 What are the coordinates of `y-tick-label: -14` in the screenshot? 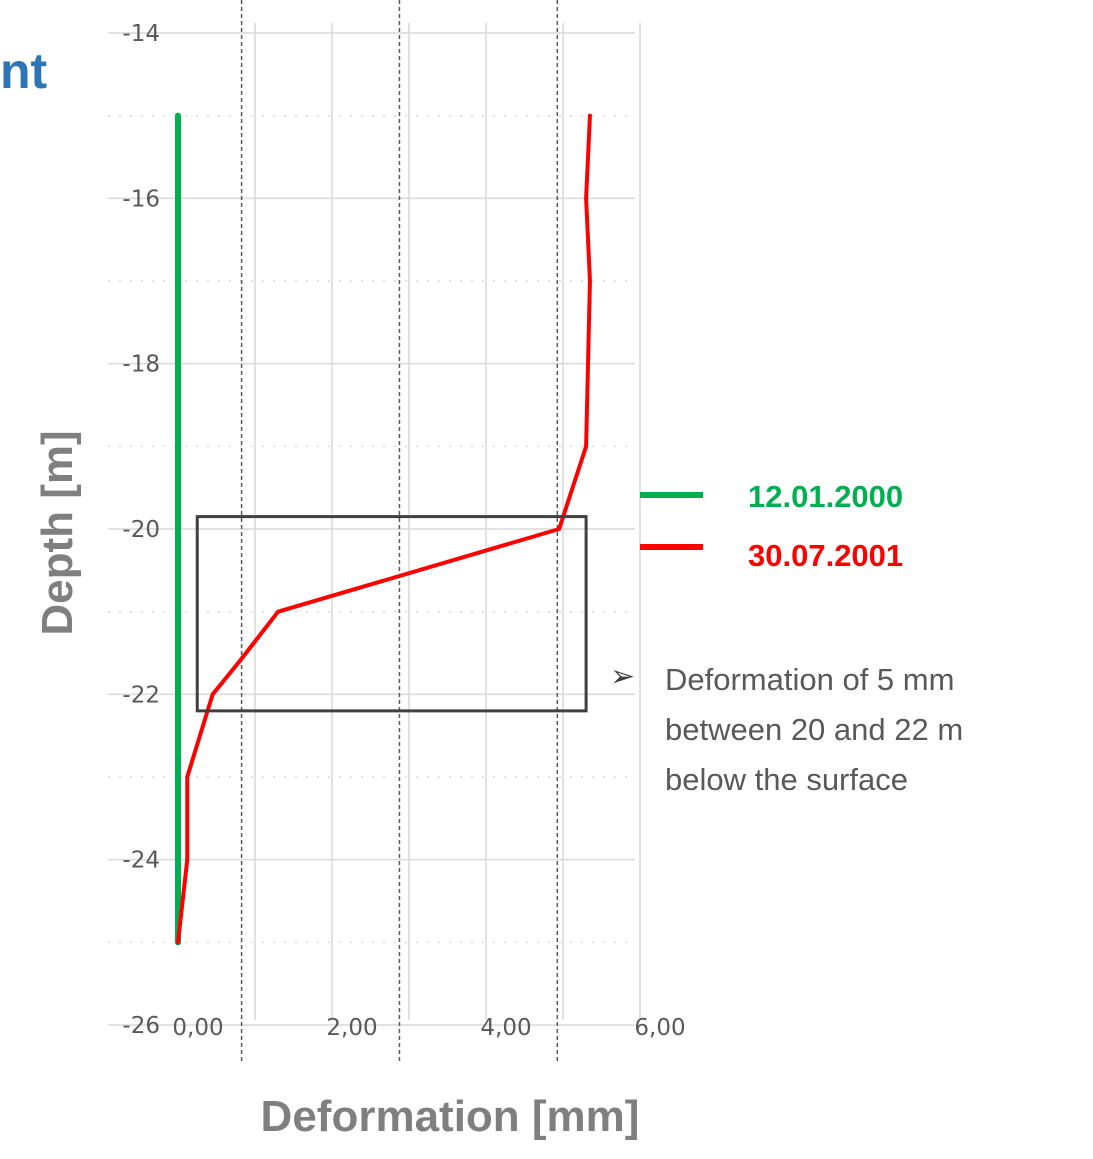 It's located at (141, 34).